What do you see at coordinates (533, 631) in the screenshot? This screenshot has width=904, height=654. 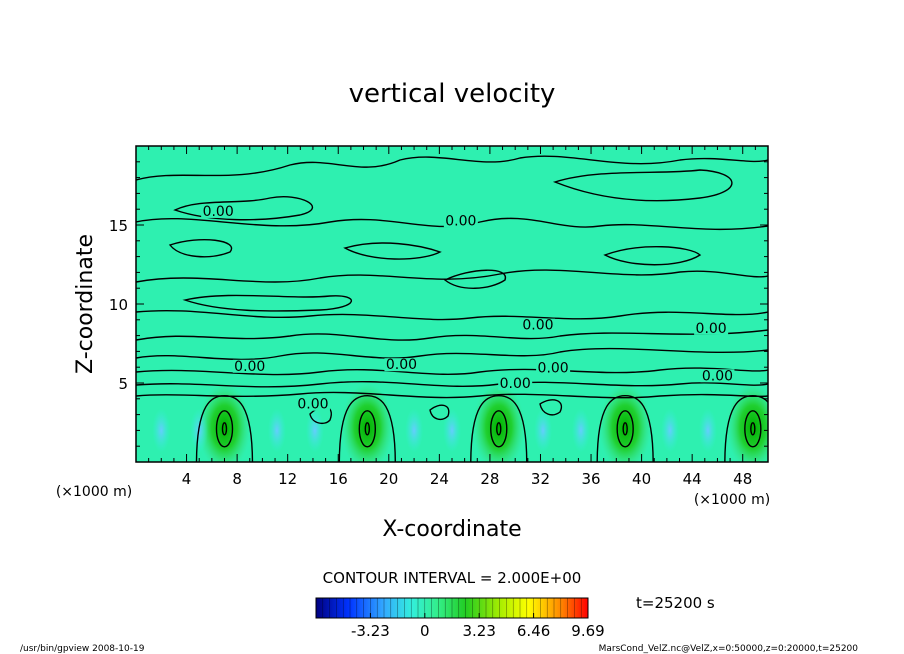 I see `colorbar-tick-label: 6.46` at bounding box center [533, 631].